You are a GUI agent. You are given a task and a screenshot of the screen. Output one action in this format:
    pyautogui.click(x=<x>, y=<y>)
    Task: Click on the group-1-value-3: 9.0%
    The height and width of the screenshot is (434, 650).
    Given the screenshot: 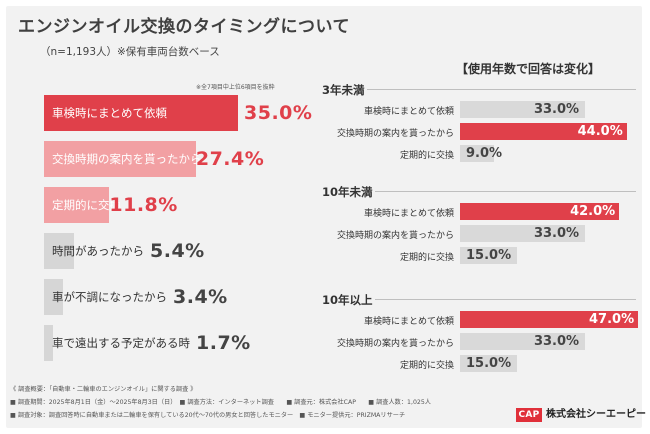 What is the action you would take?
    pyautogui.click(x=484, y=153)
    